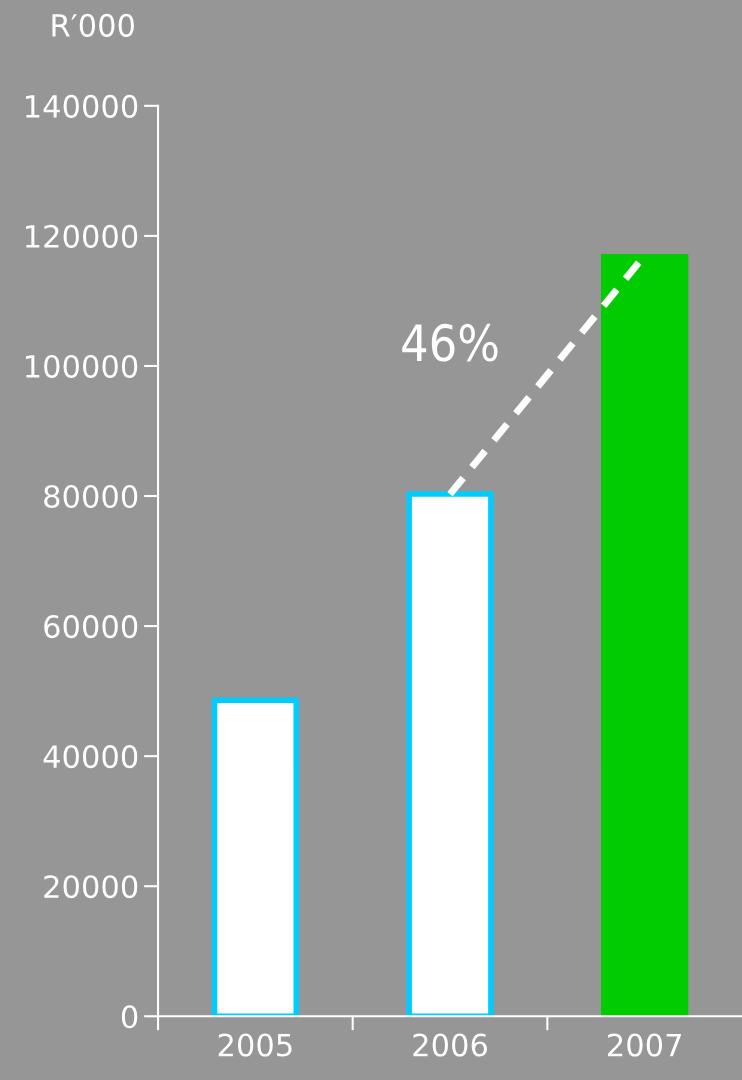 The height and width of the screenshot is (1080, 742). Describe the element at coordinates (91, 496) in the screenshot. I see `y-tick-label: 80000` at that location.